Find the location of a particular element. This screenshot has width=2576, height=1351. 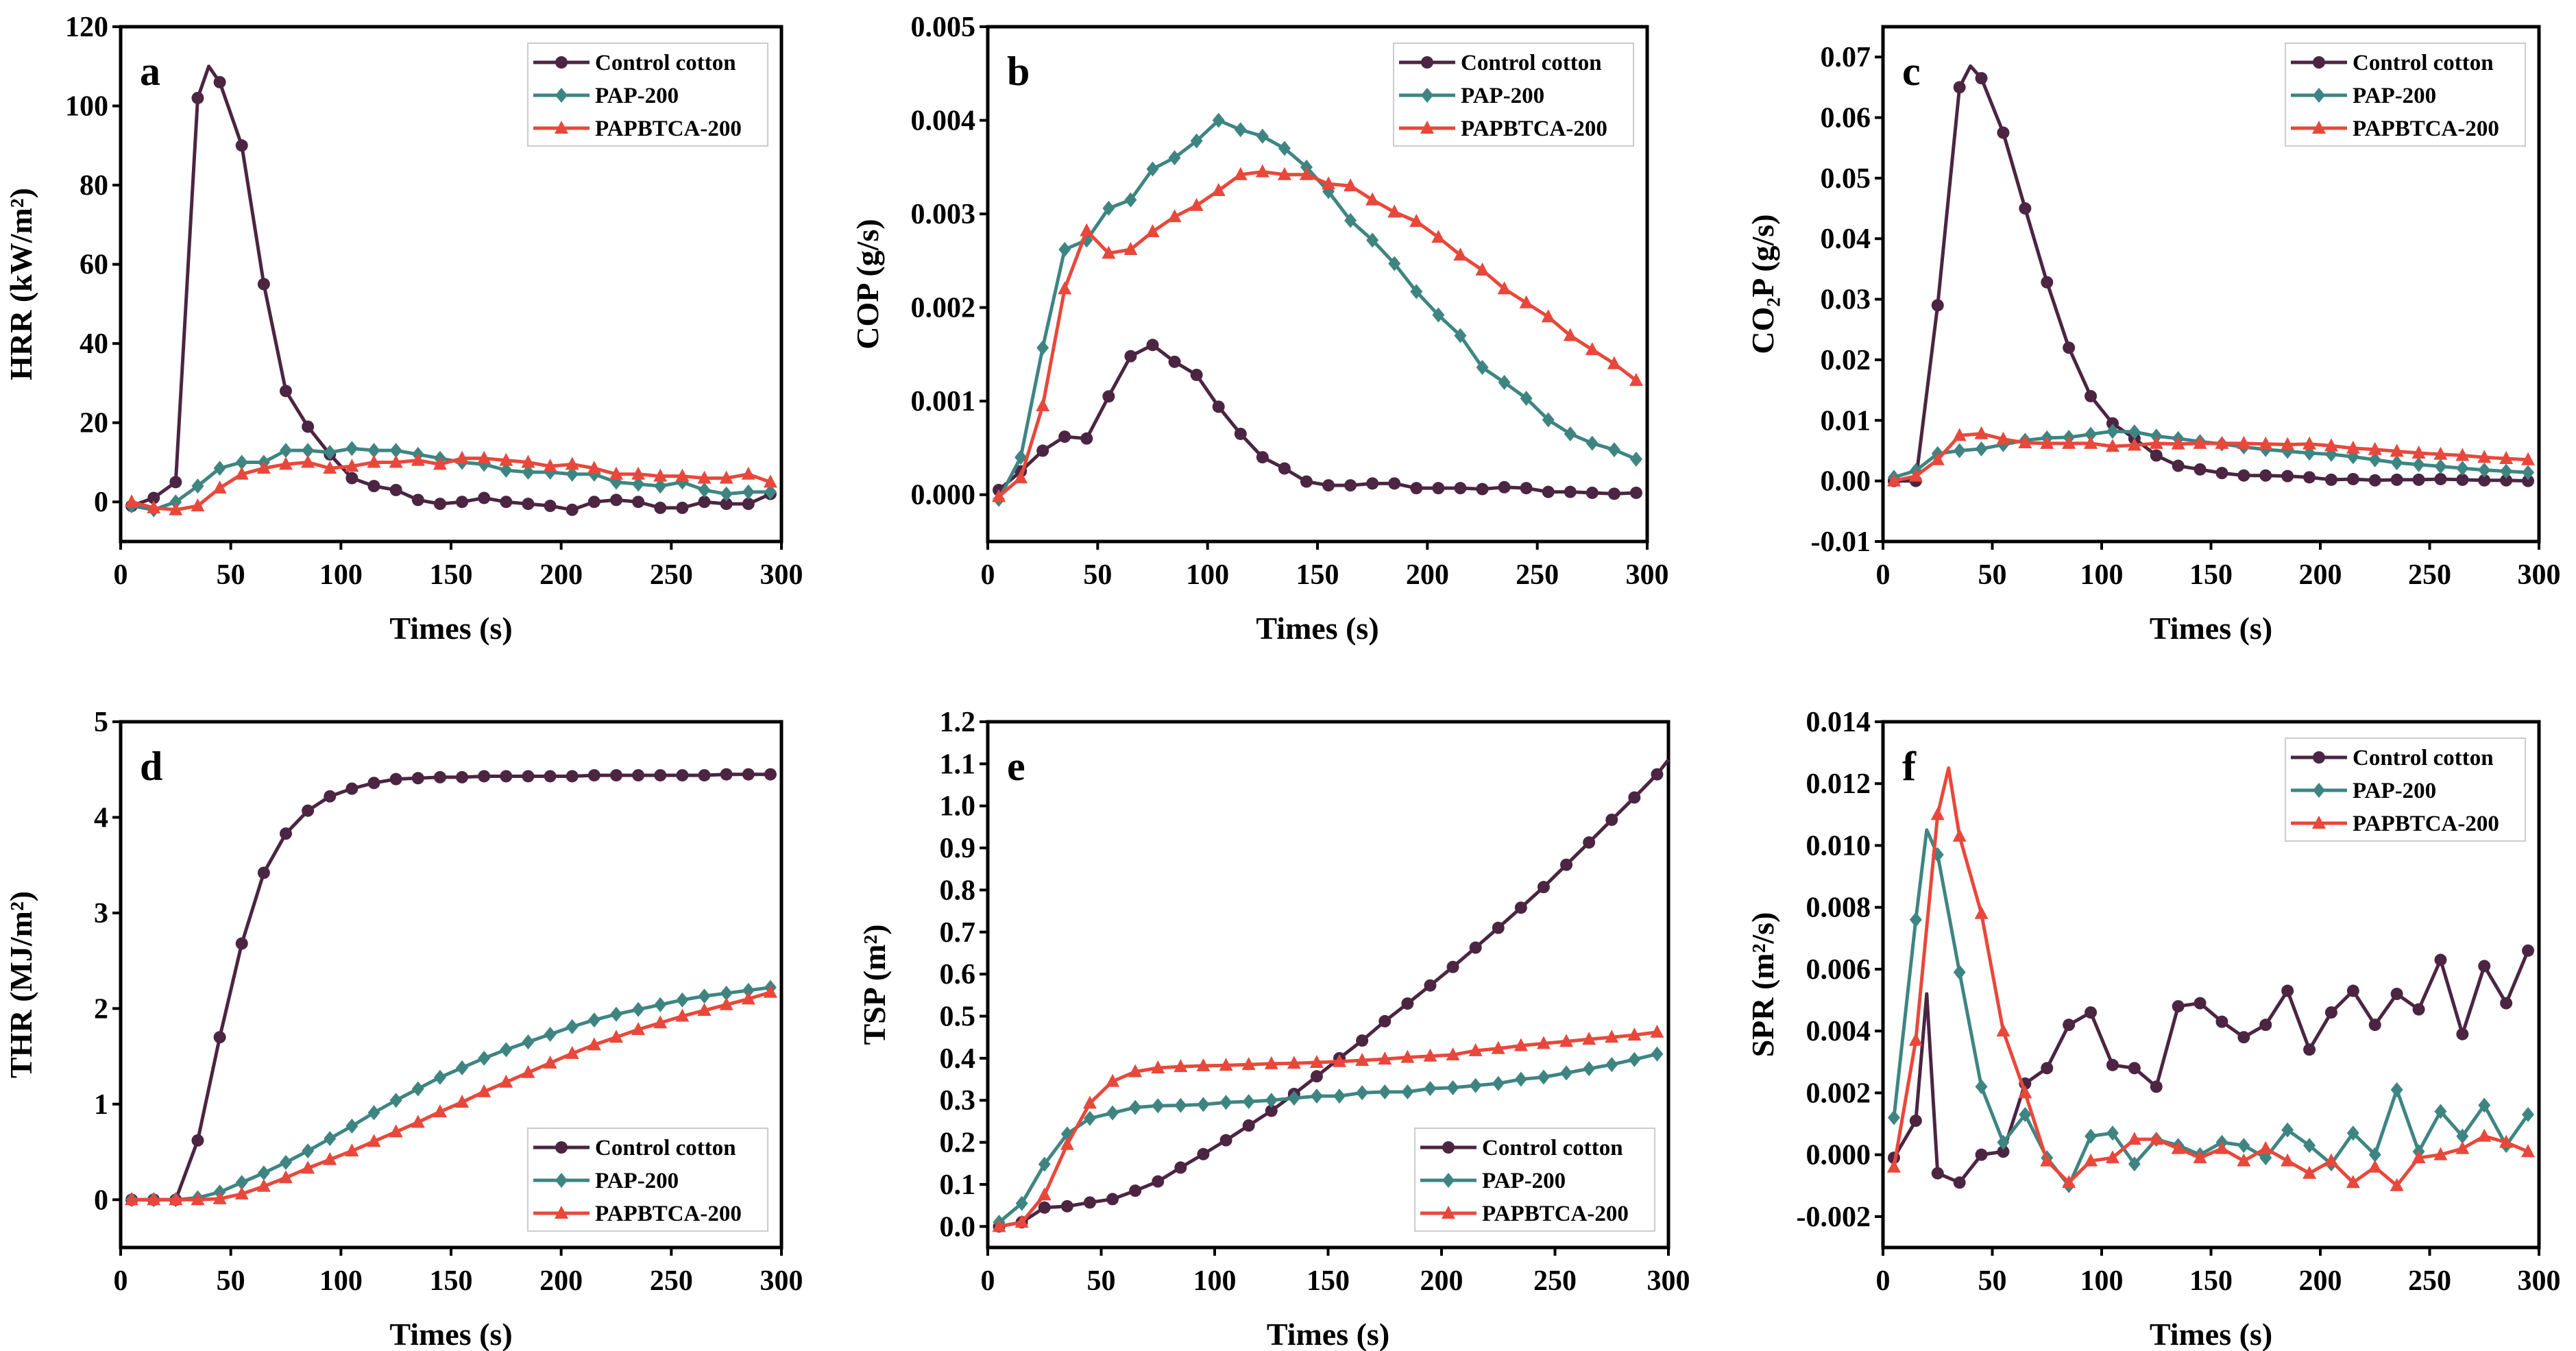

y-axis-title: THR (MJ/m²) is located at coordinates (20, 984).